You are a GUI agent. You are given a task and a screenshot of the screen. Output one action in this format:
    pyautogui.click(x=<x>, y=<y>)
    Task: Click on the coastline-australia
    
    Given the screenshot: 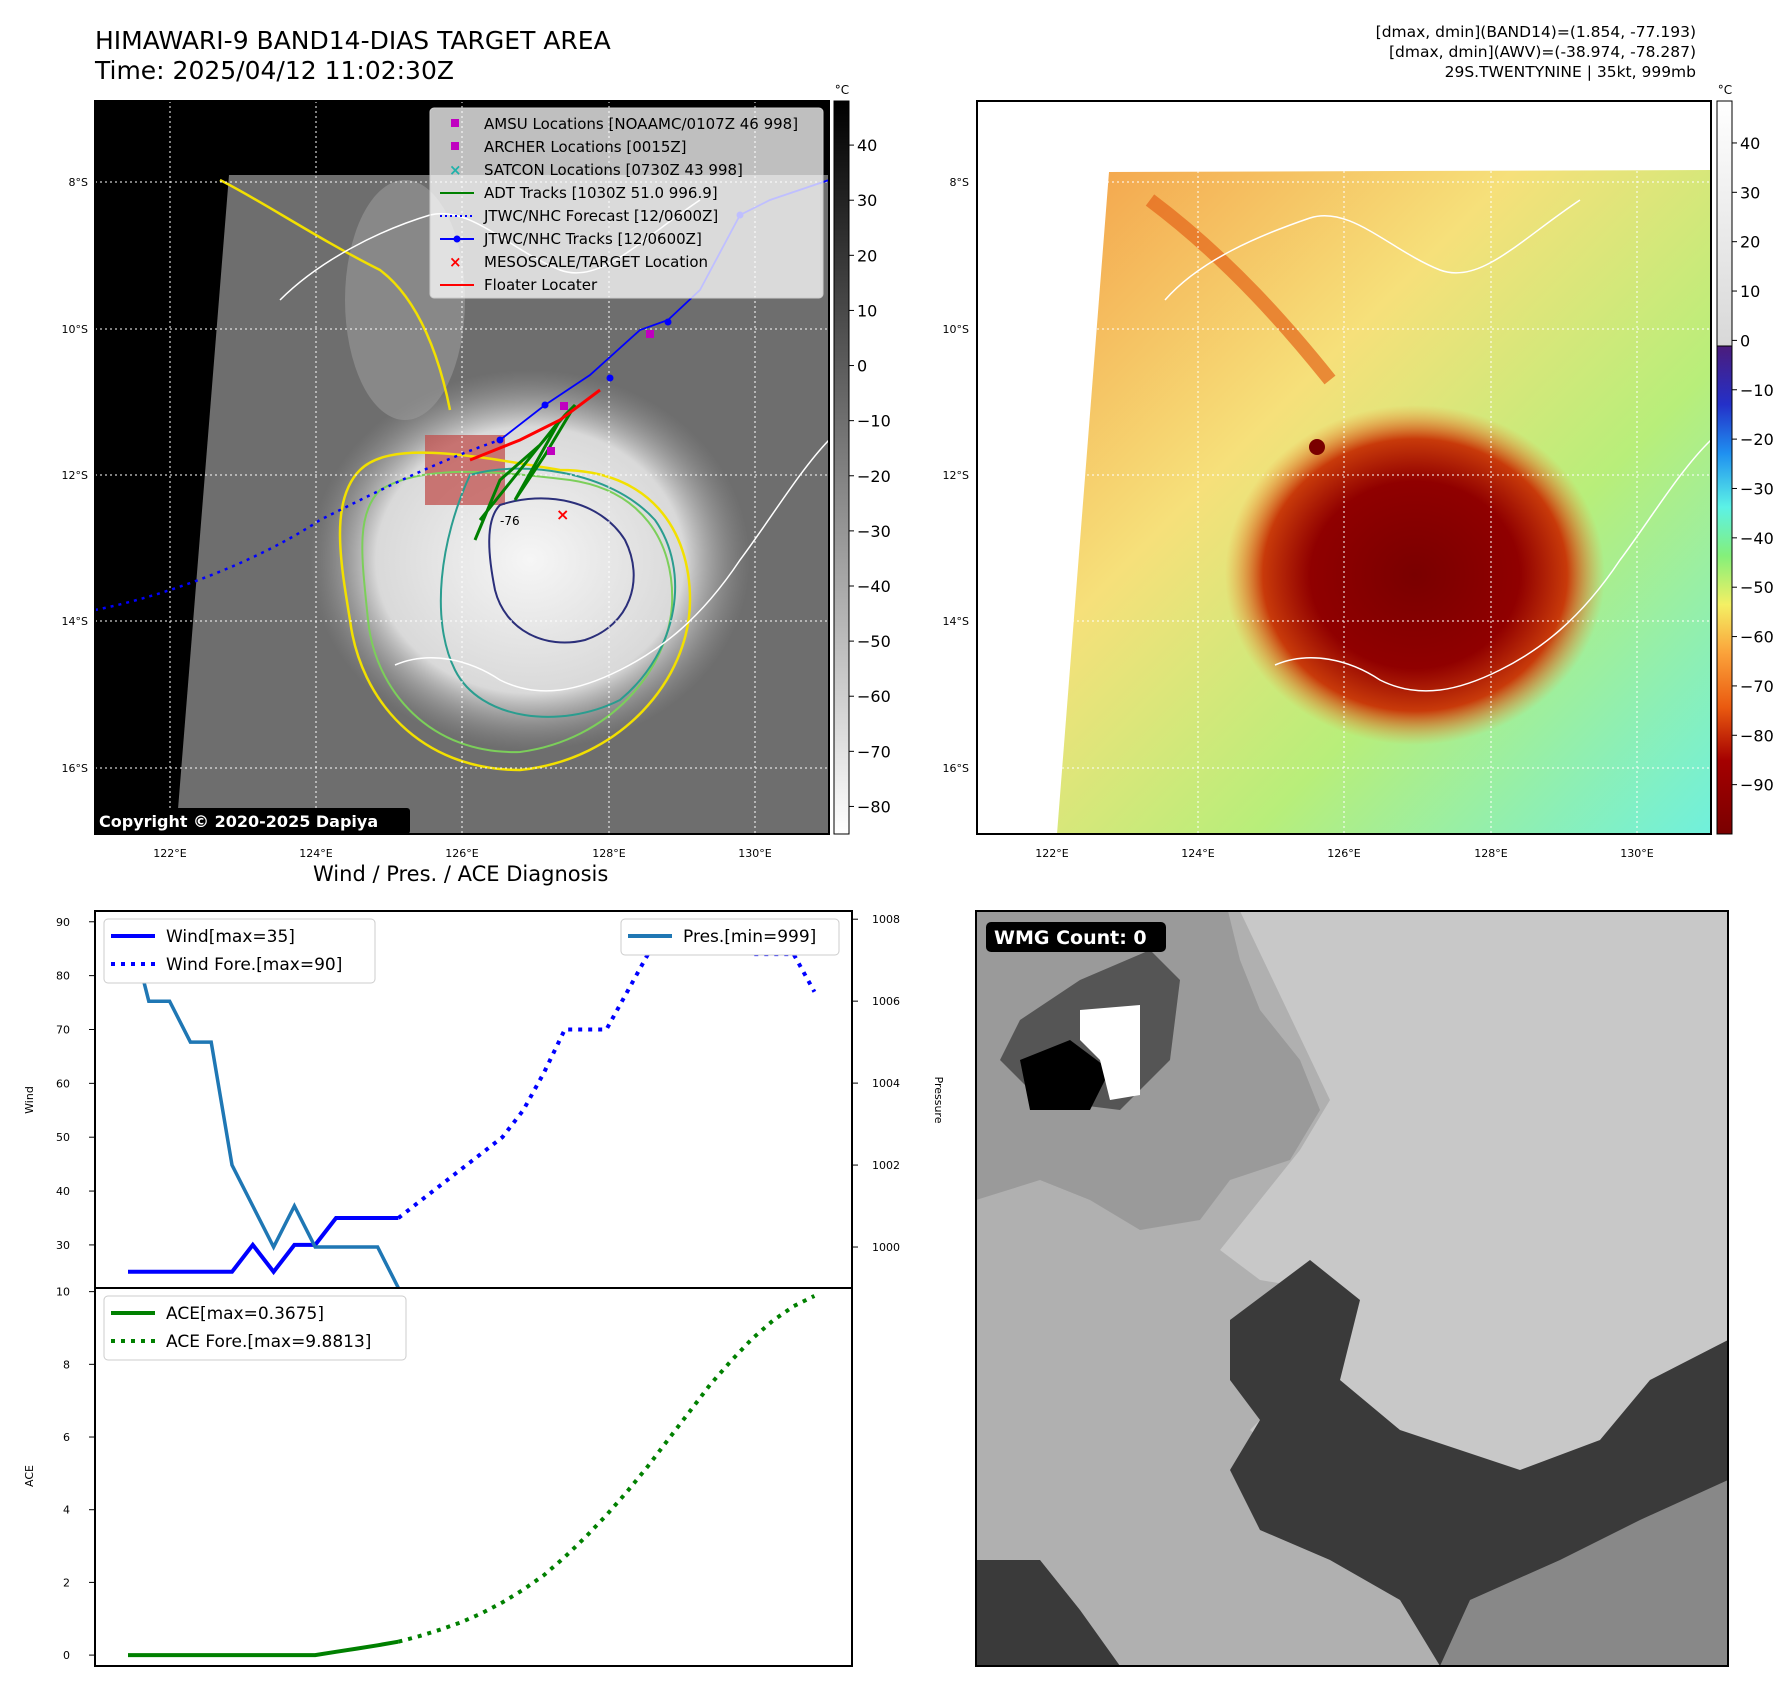 What is the action you would take?
    pyautogui.click(x=611, y=565)
    